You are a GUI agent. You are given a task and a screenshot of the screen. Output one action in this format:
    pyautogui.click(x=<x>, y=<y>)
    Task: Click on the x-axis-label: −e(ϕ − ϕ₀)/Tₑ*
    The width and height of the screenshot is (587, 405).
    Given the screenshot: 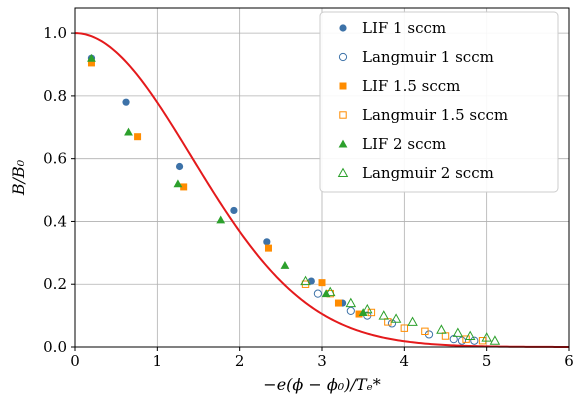 What is the action you would take?
    pyautogui.click(x=321, y=384)
    